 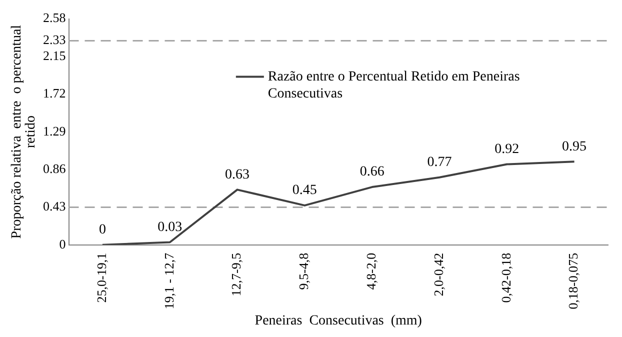 What do you see at coordinates (507, 149) in the screenshot?
I see `data-label: 0.92` at bounding box center [507, 149].